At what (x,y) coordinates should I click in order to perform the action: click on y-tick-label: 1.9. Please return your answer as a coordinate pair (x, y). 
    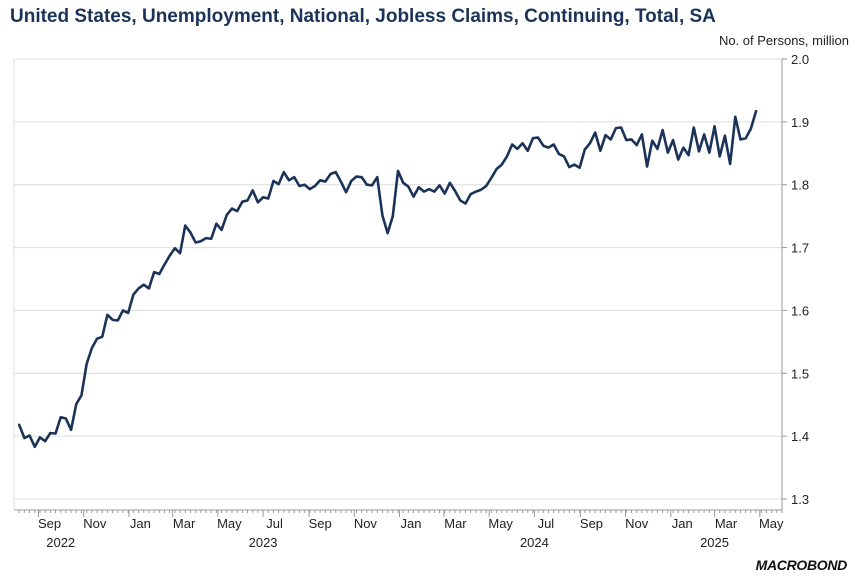
    Looking at the image, I should click on (800, 122).